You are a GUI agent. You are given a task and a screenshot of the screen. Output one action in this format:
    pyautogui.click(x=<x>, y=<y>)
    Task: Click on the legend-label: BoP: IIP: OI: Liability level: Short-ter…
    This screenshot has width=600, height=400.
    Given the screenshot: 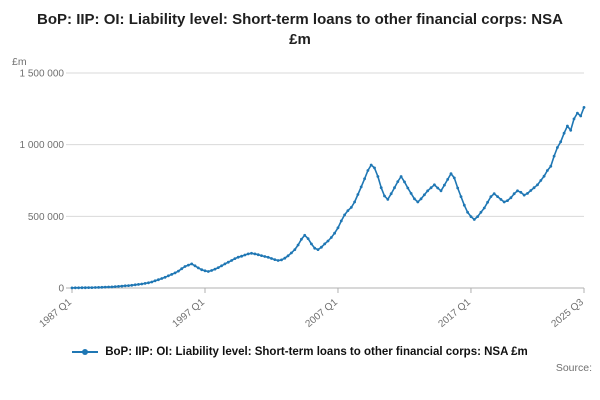 What is the action you would take?
    pyautogui.click(x=316, y=351)
    